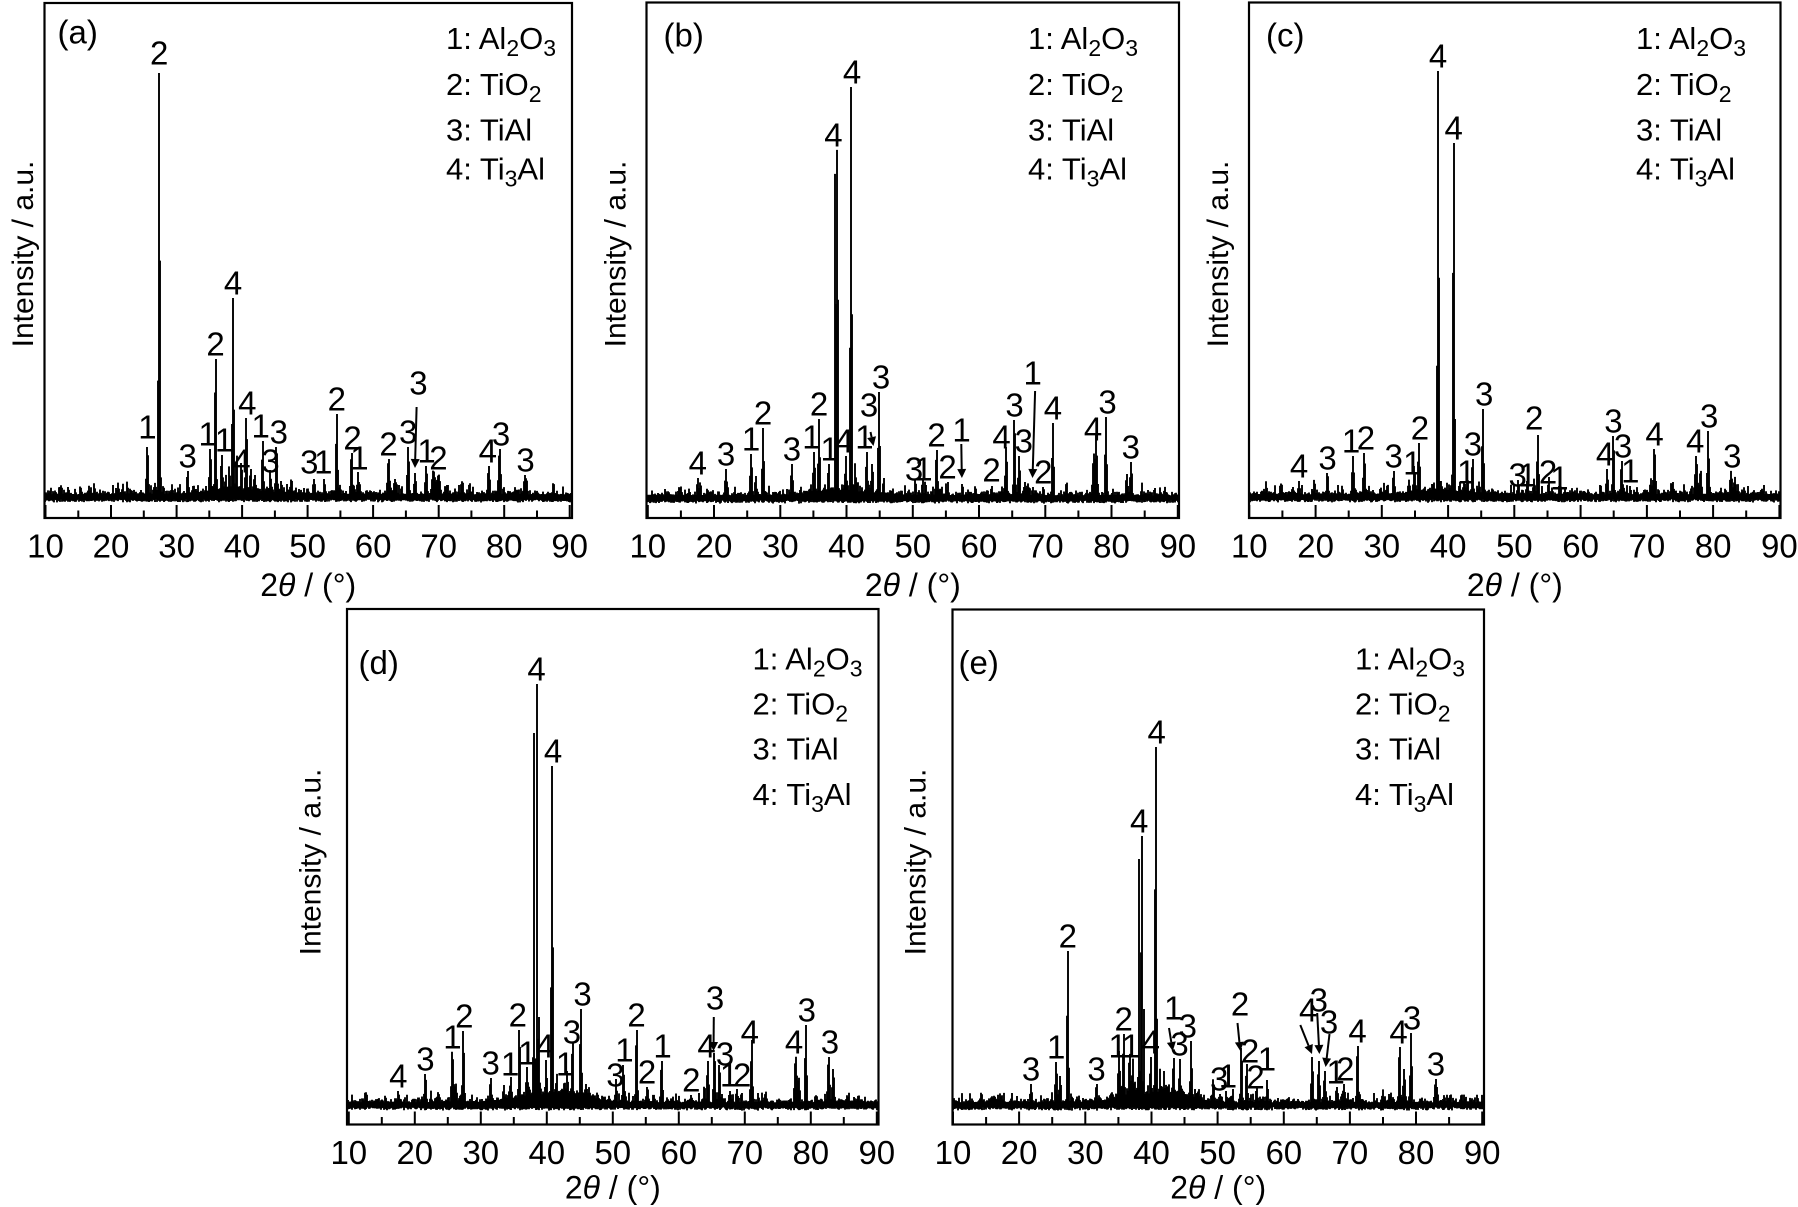 The height and width of the screenshot is (1207, 1798). Describe the element at coordinates (78, 32) in the screenshot. I see `svg-text: (a)` at that location.